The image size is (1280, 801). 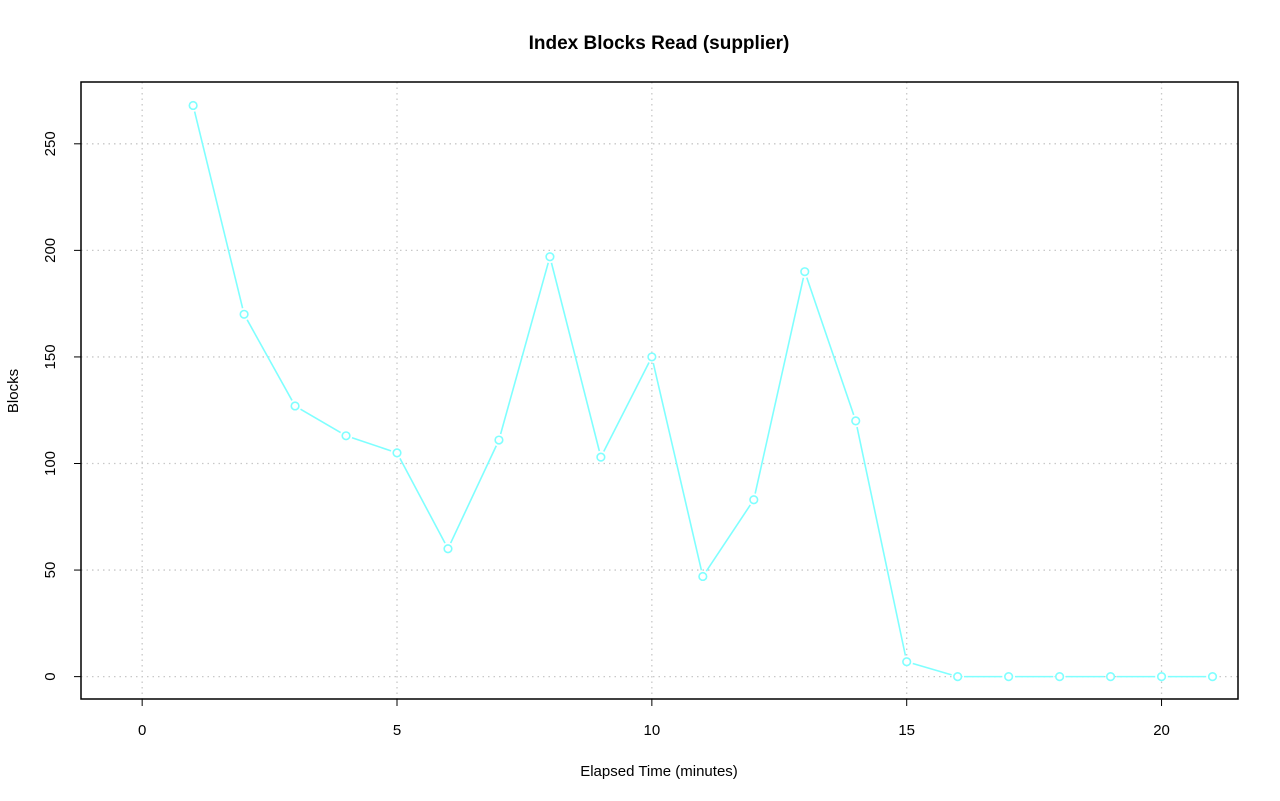 I want to click on y-tick-label: 0, so click(x=50, y=676).